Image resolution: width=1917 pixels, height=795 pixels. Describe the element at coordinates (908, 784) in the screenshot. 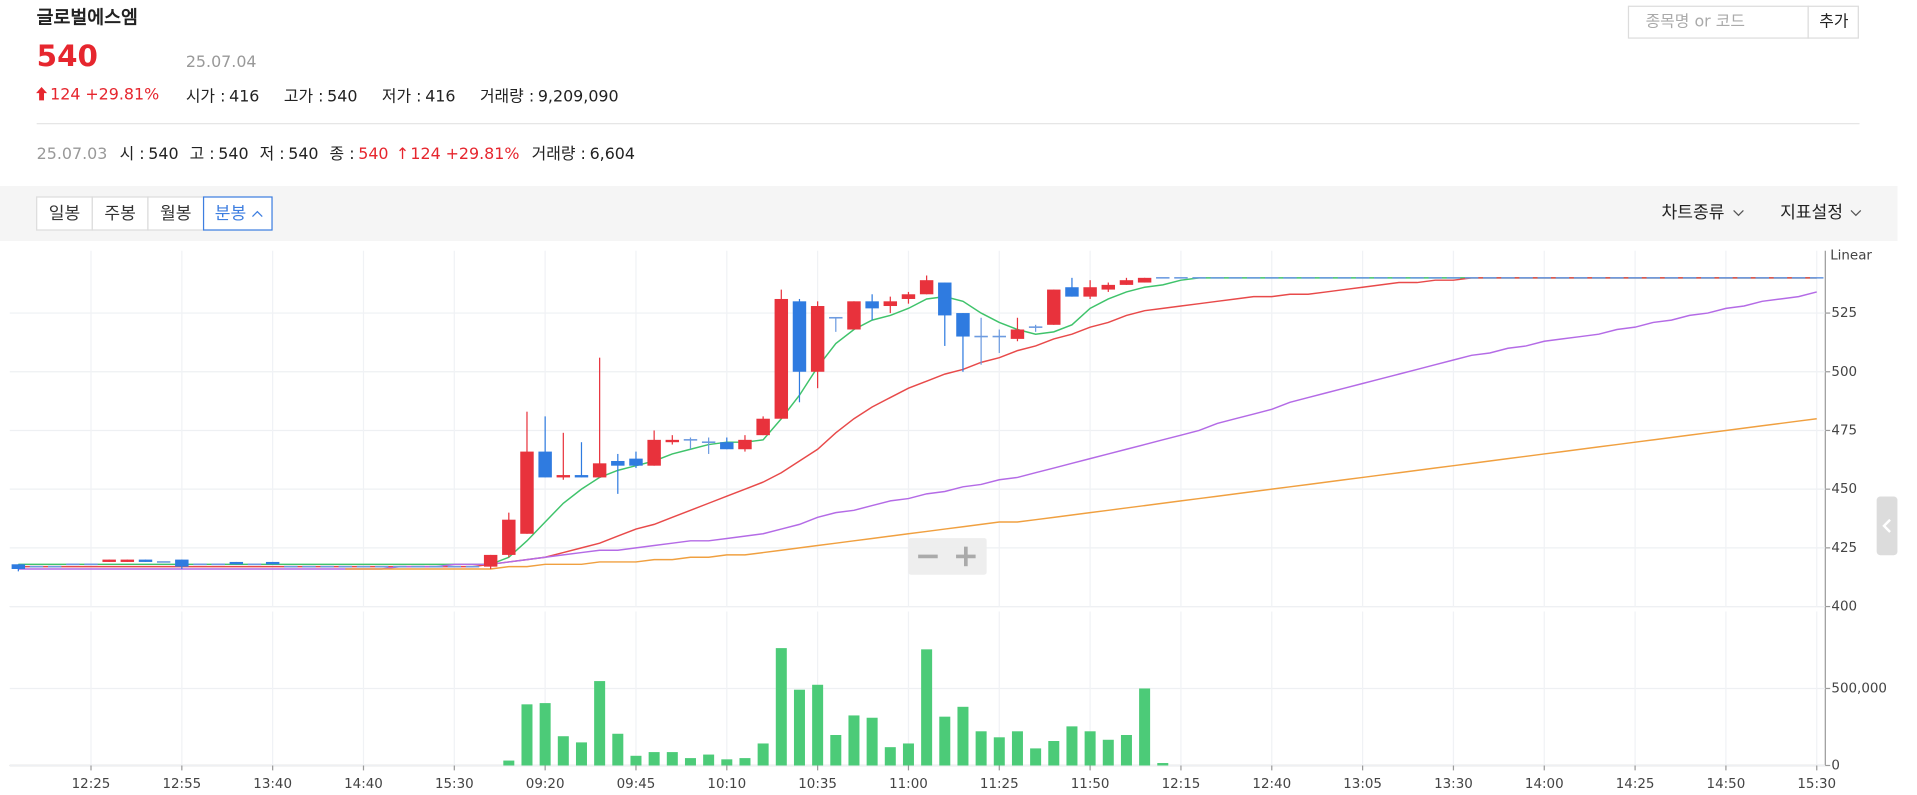

I see `x-tick-label: 11:00` at that location.